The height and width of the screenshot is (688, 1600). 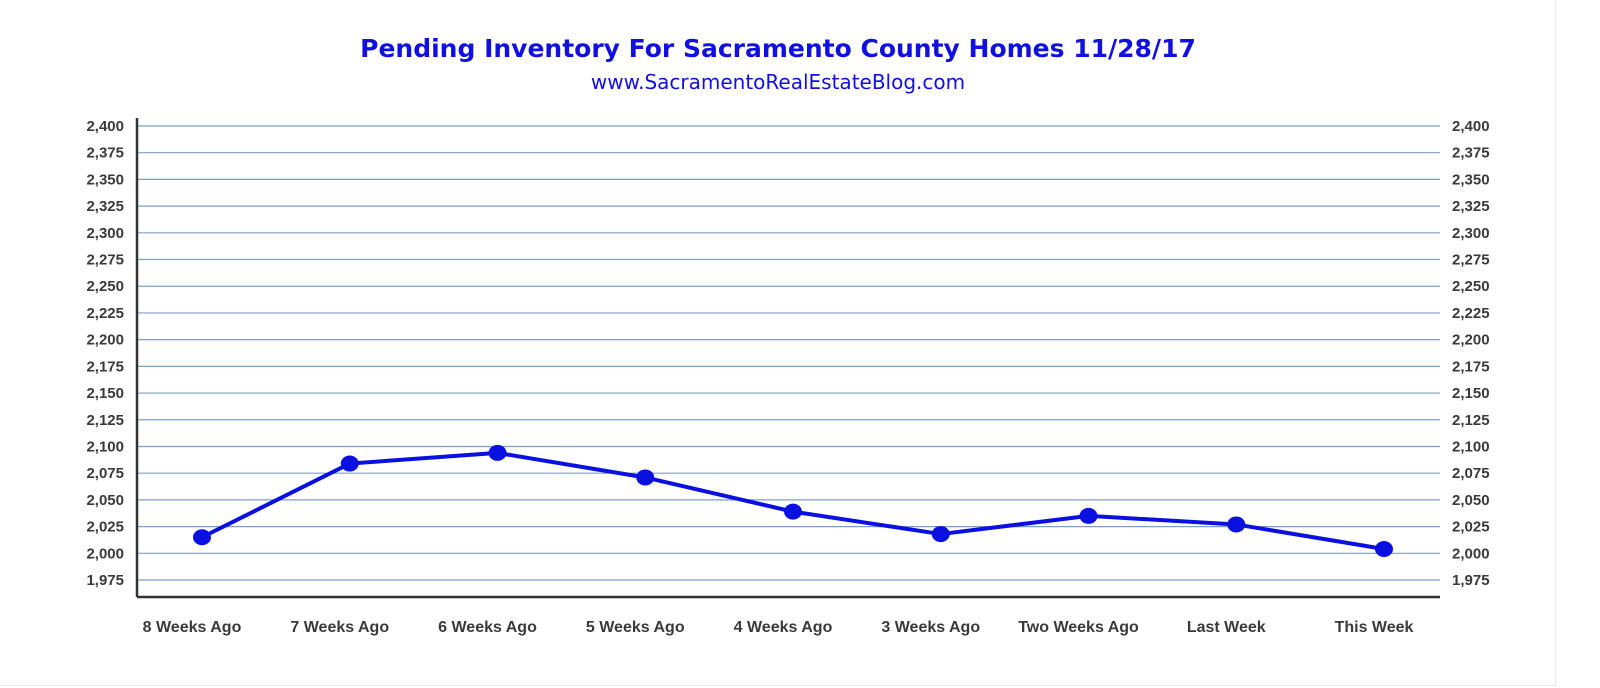 What do you see at coordinates (105, 527) in the screenshot?
I see `y-tick-label-left: 2,025` at bounding box center [105, 527].